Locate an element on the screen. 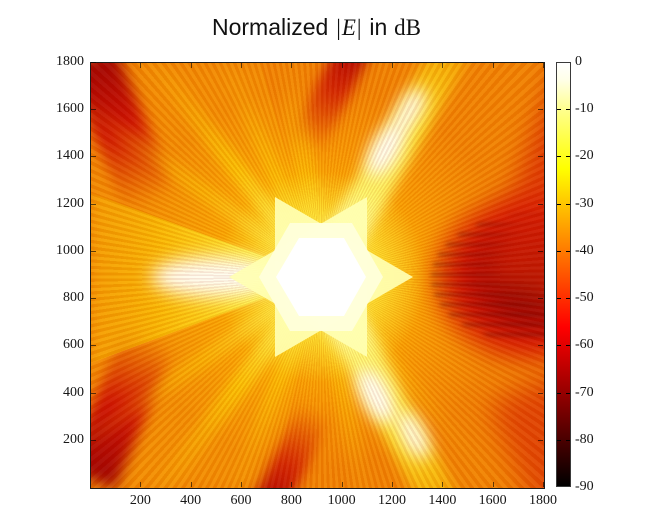 This screenshot has height=517, width=656. y-tick-label: 400 is located at coordinates (73, 392).